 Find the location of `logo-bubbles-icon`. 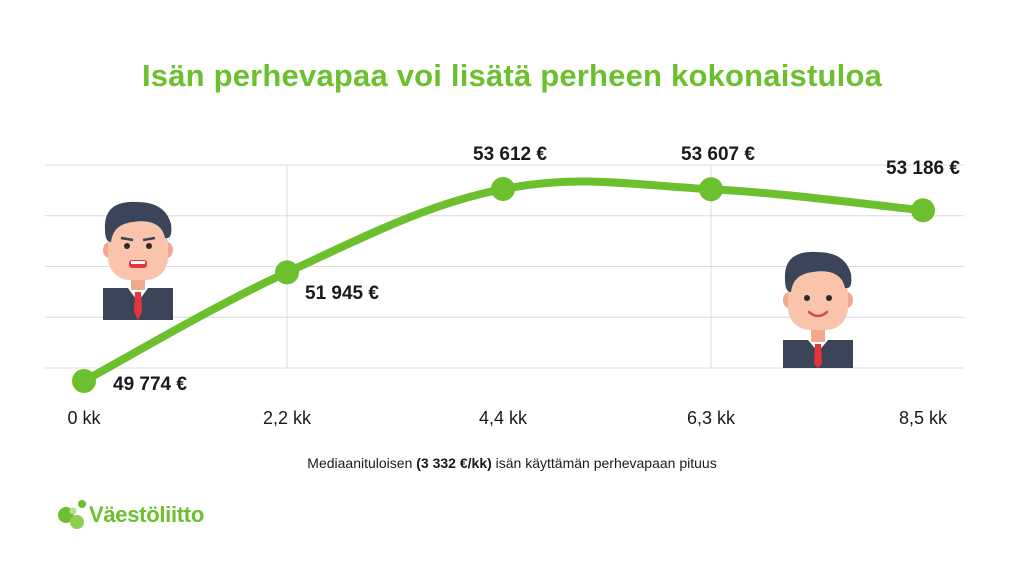

logo-bubbles-icon is located at coordinates (72, 514).